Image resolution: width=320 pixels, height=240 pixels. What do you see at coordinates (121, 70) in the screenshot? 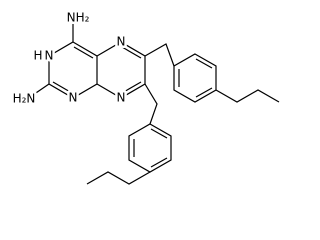
I see `ring-bonds` at bounding box center [121, 70].